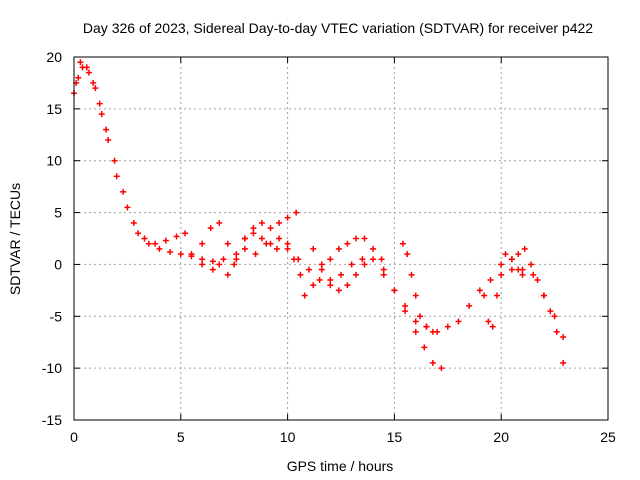 This screenshot has width=640, height=480. I want to click on x-tick-label: 0, so click(74, 437).